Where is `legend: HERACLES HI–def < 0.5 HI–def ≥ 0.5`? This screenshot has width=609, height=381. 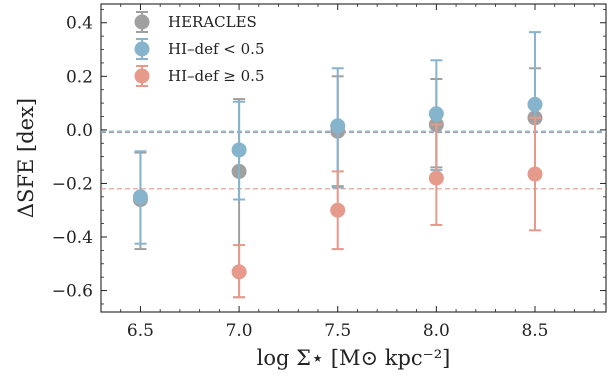
legend: HERACLES HI–def < 0.5 HI–def ≥ 0.5 is located at coordinates (199, 49).